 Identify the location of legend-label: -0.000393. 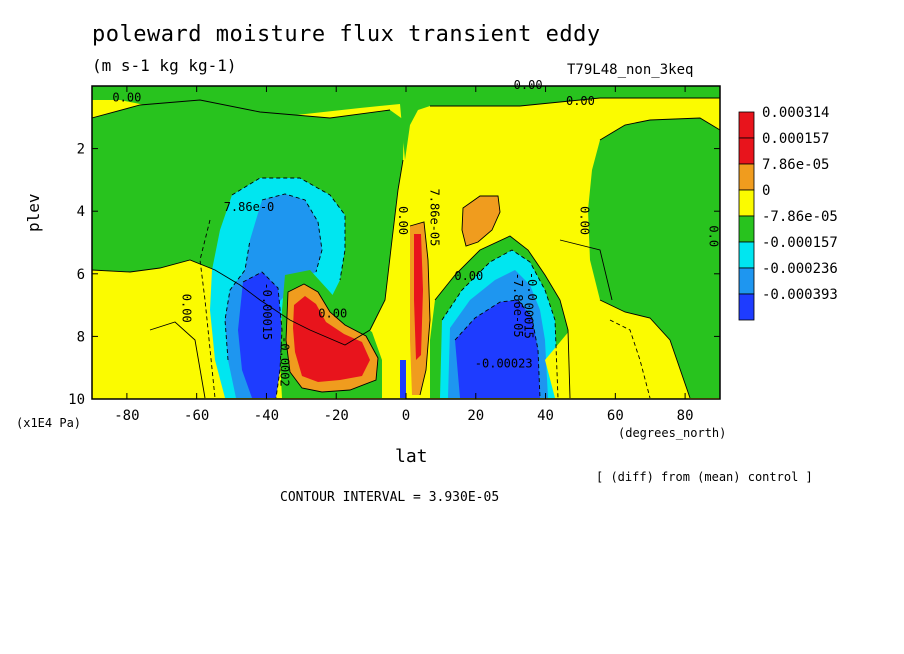
(800, 295).